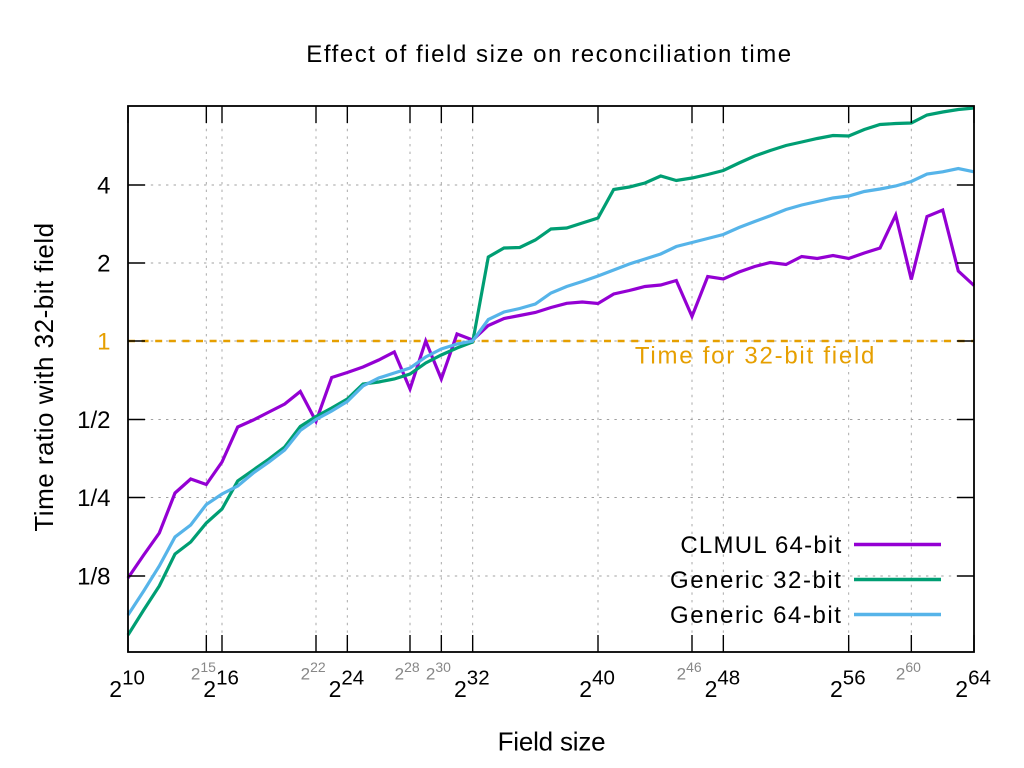 The height and width of the screenshot is (768, 1024). What do you see at coordinates (603, 678) in the screenshot?
I see `svg-text: 40` at bounding box center [603, 678].